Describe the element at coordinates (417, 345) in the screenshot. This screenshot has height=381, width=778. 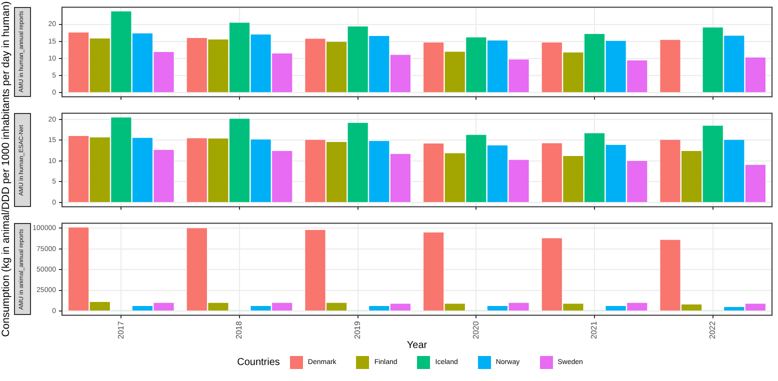
I see `x-axis-title: Year` at that location.